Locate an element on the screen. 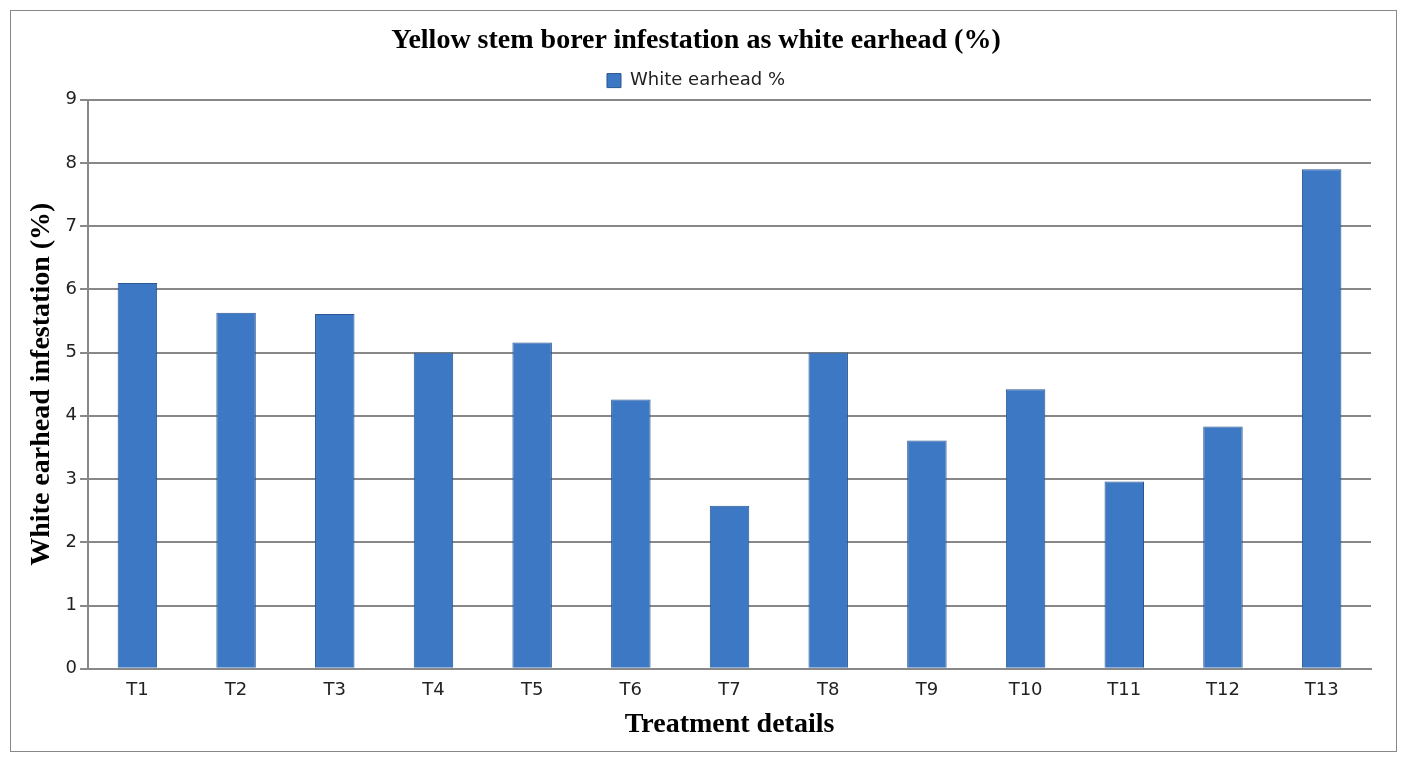  y-tick-label: 3 is located at coordinates (71, 477).